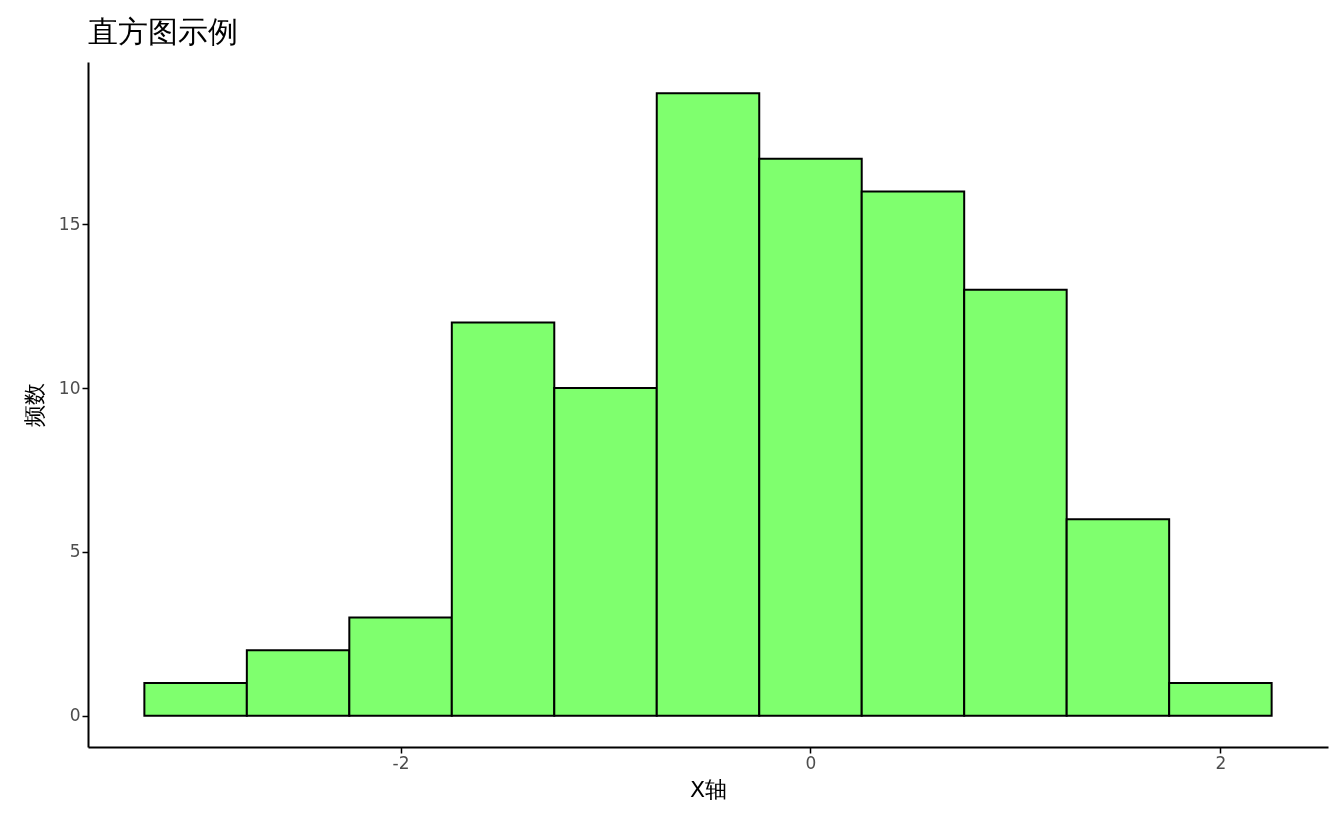  What do you see at coordinates (708, 789) in the screenshot?
I see `x-axis-title: X轴` at bounding box center [708, 789].